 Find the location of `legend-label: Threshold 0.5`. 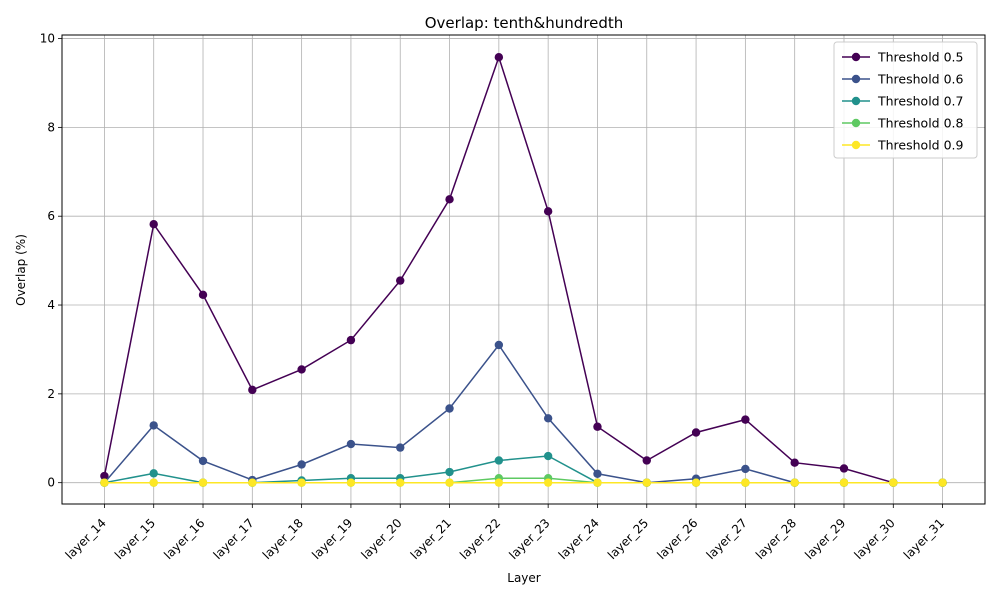

legend-label: Threshold 0.5 is located at coordinates (920, 57).